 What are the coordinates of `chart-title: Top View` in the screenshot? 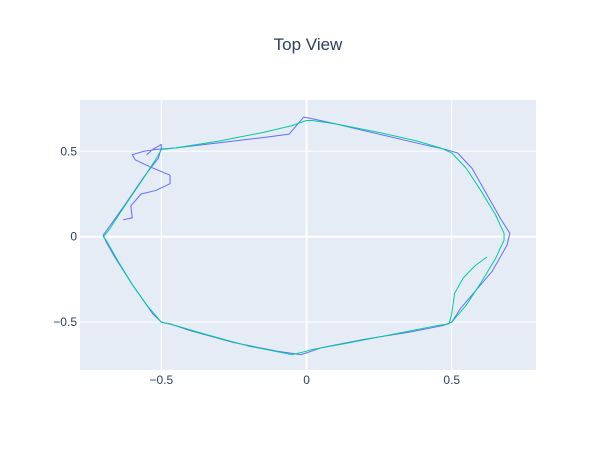 It's located at (308, 44).